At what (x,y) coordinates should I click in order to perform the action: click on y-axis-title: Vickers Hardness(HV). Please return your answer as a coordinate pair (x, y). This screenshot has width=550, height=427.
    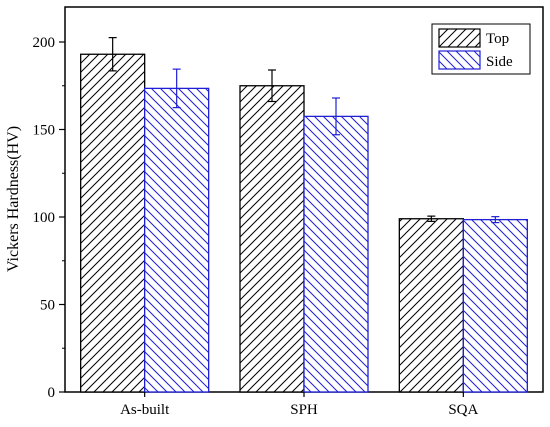
    Looking at the image, I should click on (13, 199).